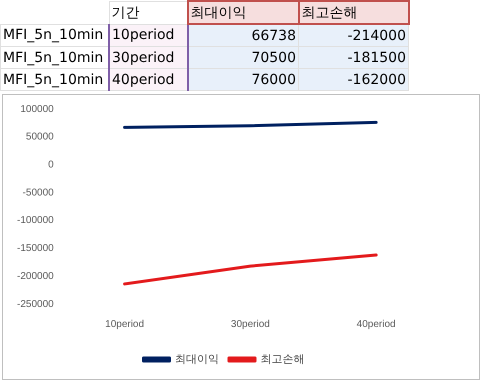 The image size is (481, 380). What do you see at coordinates (243, 57) in the screenshot?
I see `text: 70500` at bounding box center [243, 57].